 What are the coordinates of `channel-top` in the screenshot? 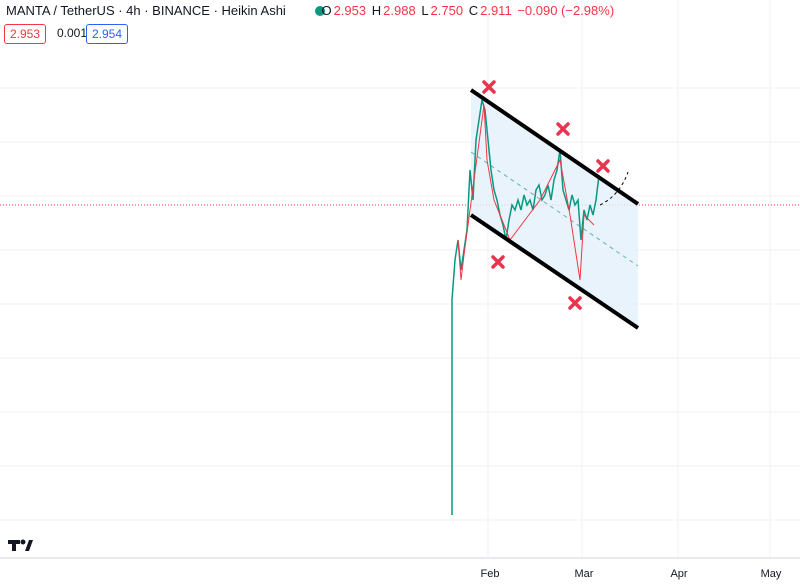 It's located at (554, 147).